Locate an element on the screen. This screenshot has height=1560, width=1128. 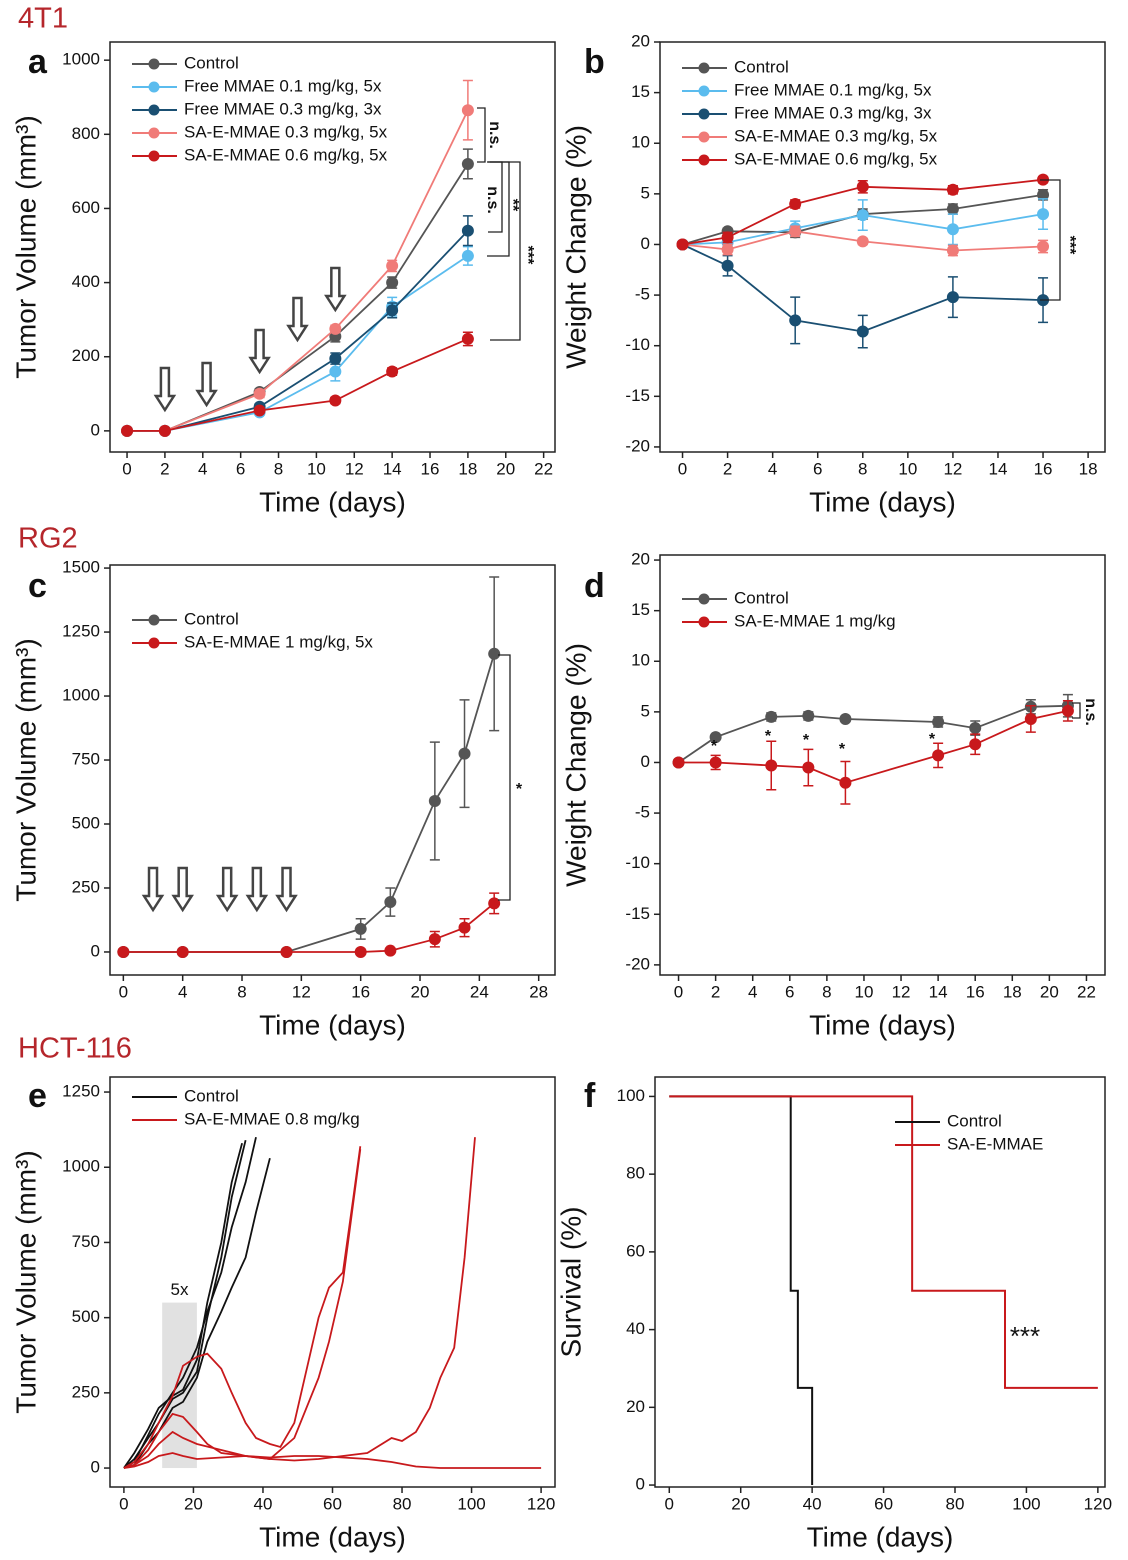
x-tick-label: 80 is located at coordinates (402, 1503).